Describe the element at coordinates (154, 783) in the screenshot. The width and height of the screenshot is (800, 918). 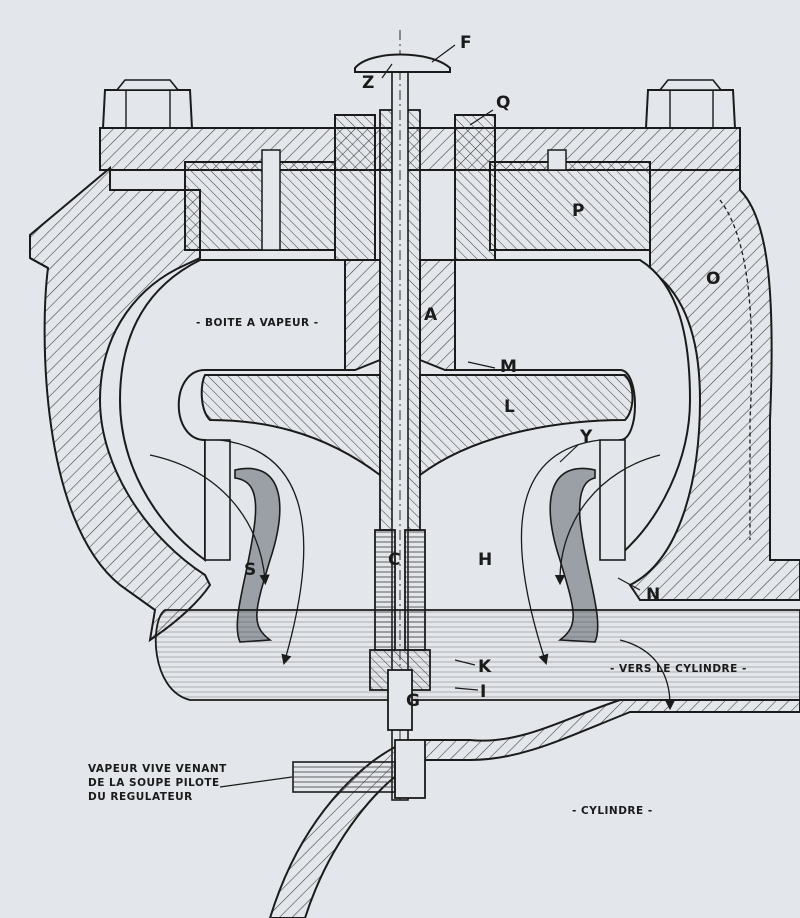
I see `caption-vapeur-line-2: DE LA SOUPE PILOTE` at that location.